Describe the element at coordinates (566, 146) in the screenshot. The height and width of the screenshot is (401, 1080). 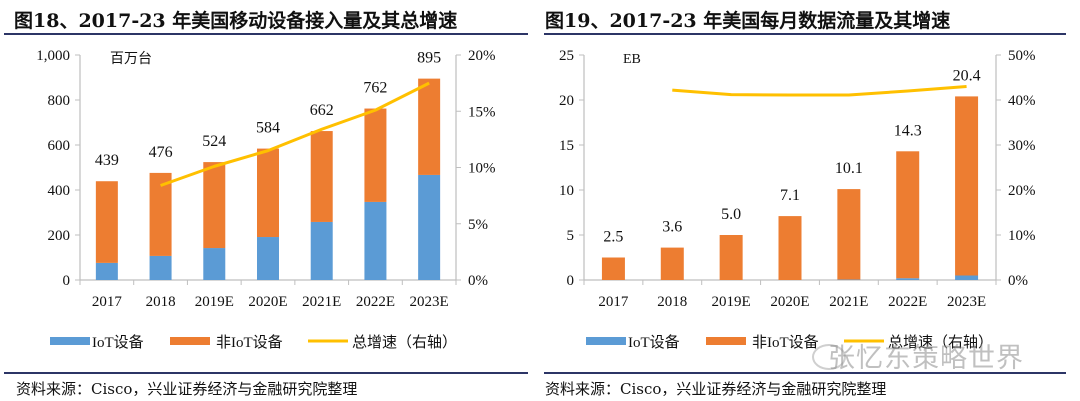
I see `y-tick-label-left: 15` at that location.